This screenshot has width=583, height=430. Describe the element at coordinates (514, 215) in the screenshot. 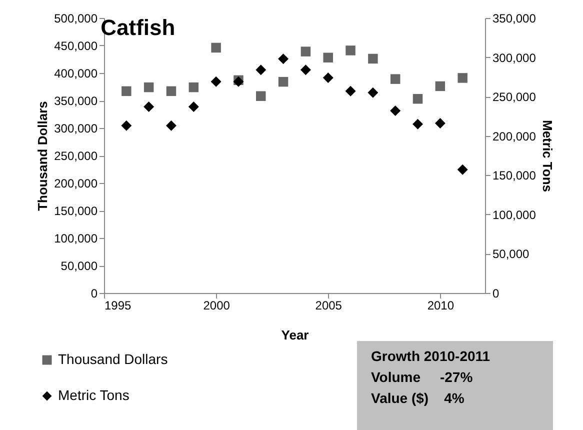

I see `y2-tick-label: 100,000` at that location.